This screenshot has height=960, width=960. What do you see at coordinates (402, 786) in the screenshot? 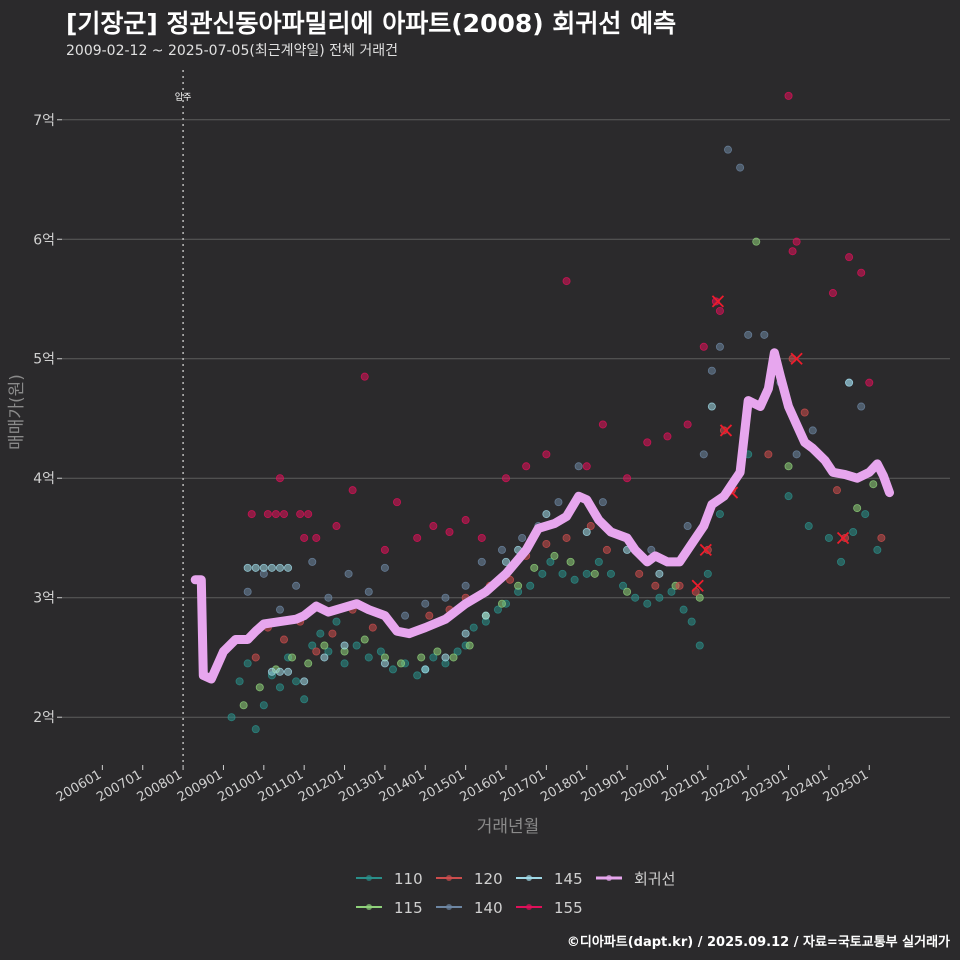
I see `x-tick-label: 201401` at bounding box center [402, 786].